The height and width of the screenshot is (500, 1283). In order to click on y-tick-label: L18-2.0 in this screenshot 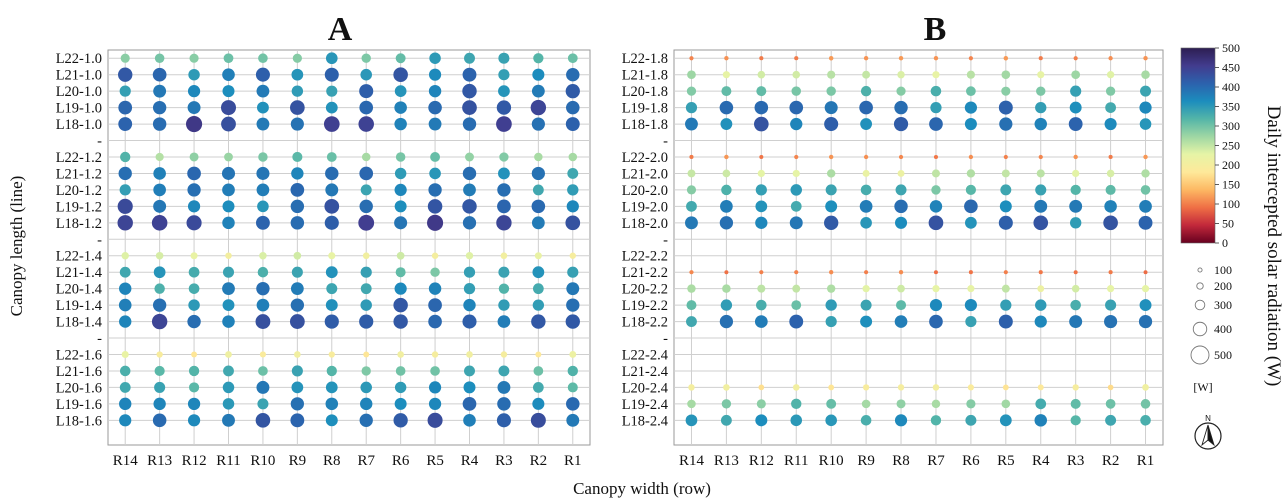, I will do `click(645, 224)`.